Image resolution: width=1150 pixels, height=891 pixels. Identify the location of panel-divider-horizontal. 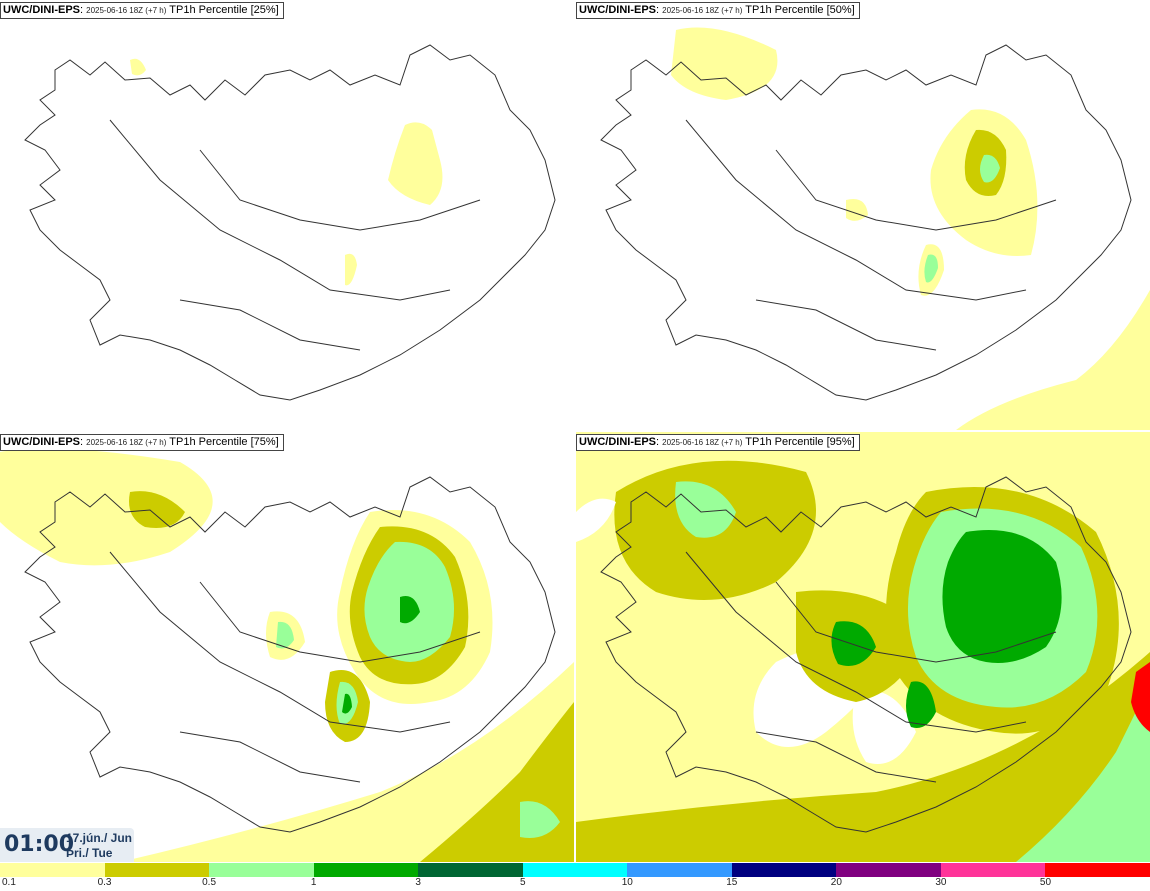
(575, 431).